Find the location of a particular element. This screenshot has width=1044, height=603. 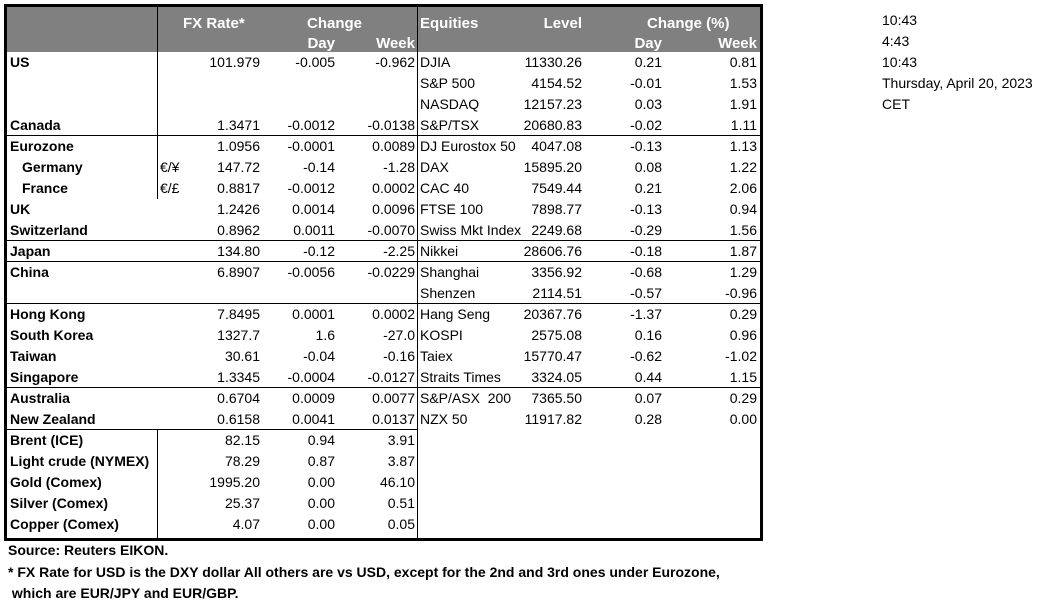

currency-pair: €/£ is located at coordinates (170, 188).